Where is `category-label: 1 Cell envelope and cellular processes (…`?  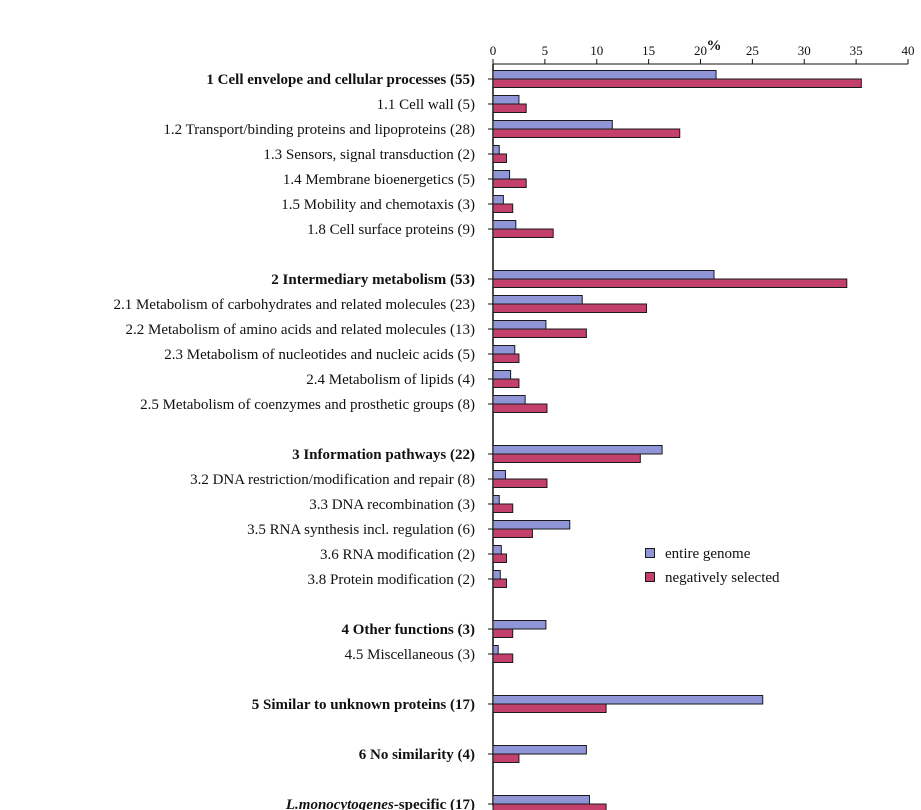
category-label: 1 Cell envelope and cellular processes (… is located at coordinates (340, 80).